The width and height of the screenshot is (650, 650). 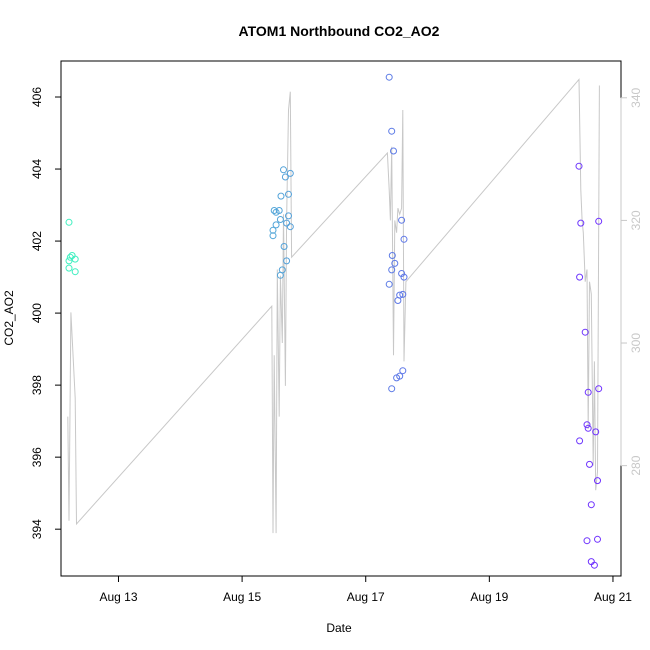 I want to click on y-tick-label: 396, so click(x=37, y=457).